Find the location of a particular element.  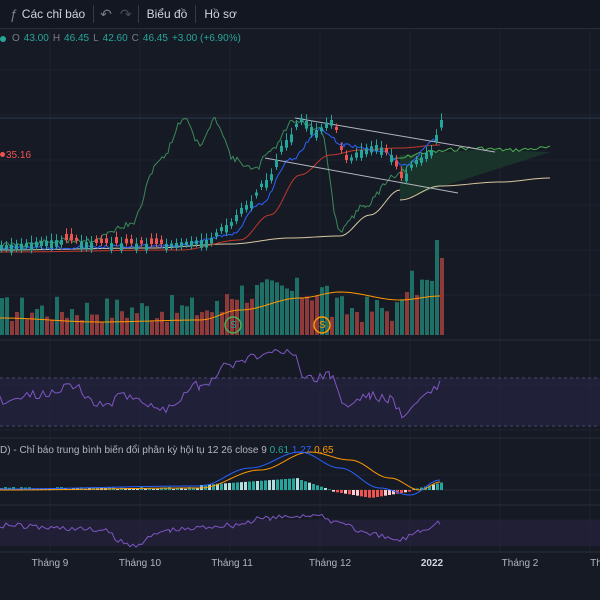

macd-line-value: 1.27 is located at coordinates (301, 450).